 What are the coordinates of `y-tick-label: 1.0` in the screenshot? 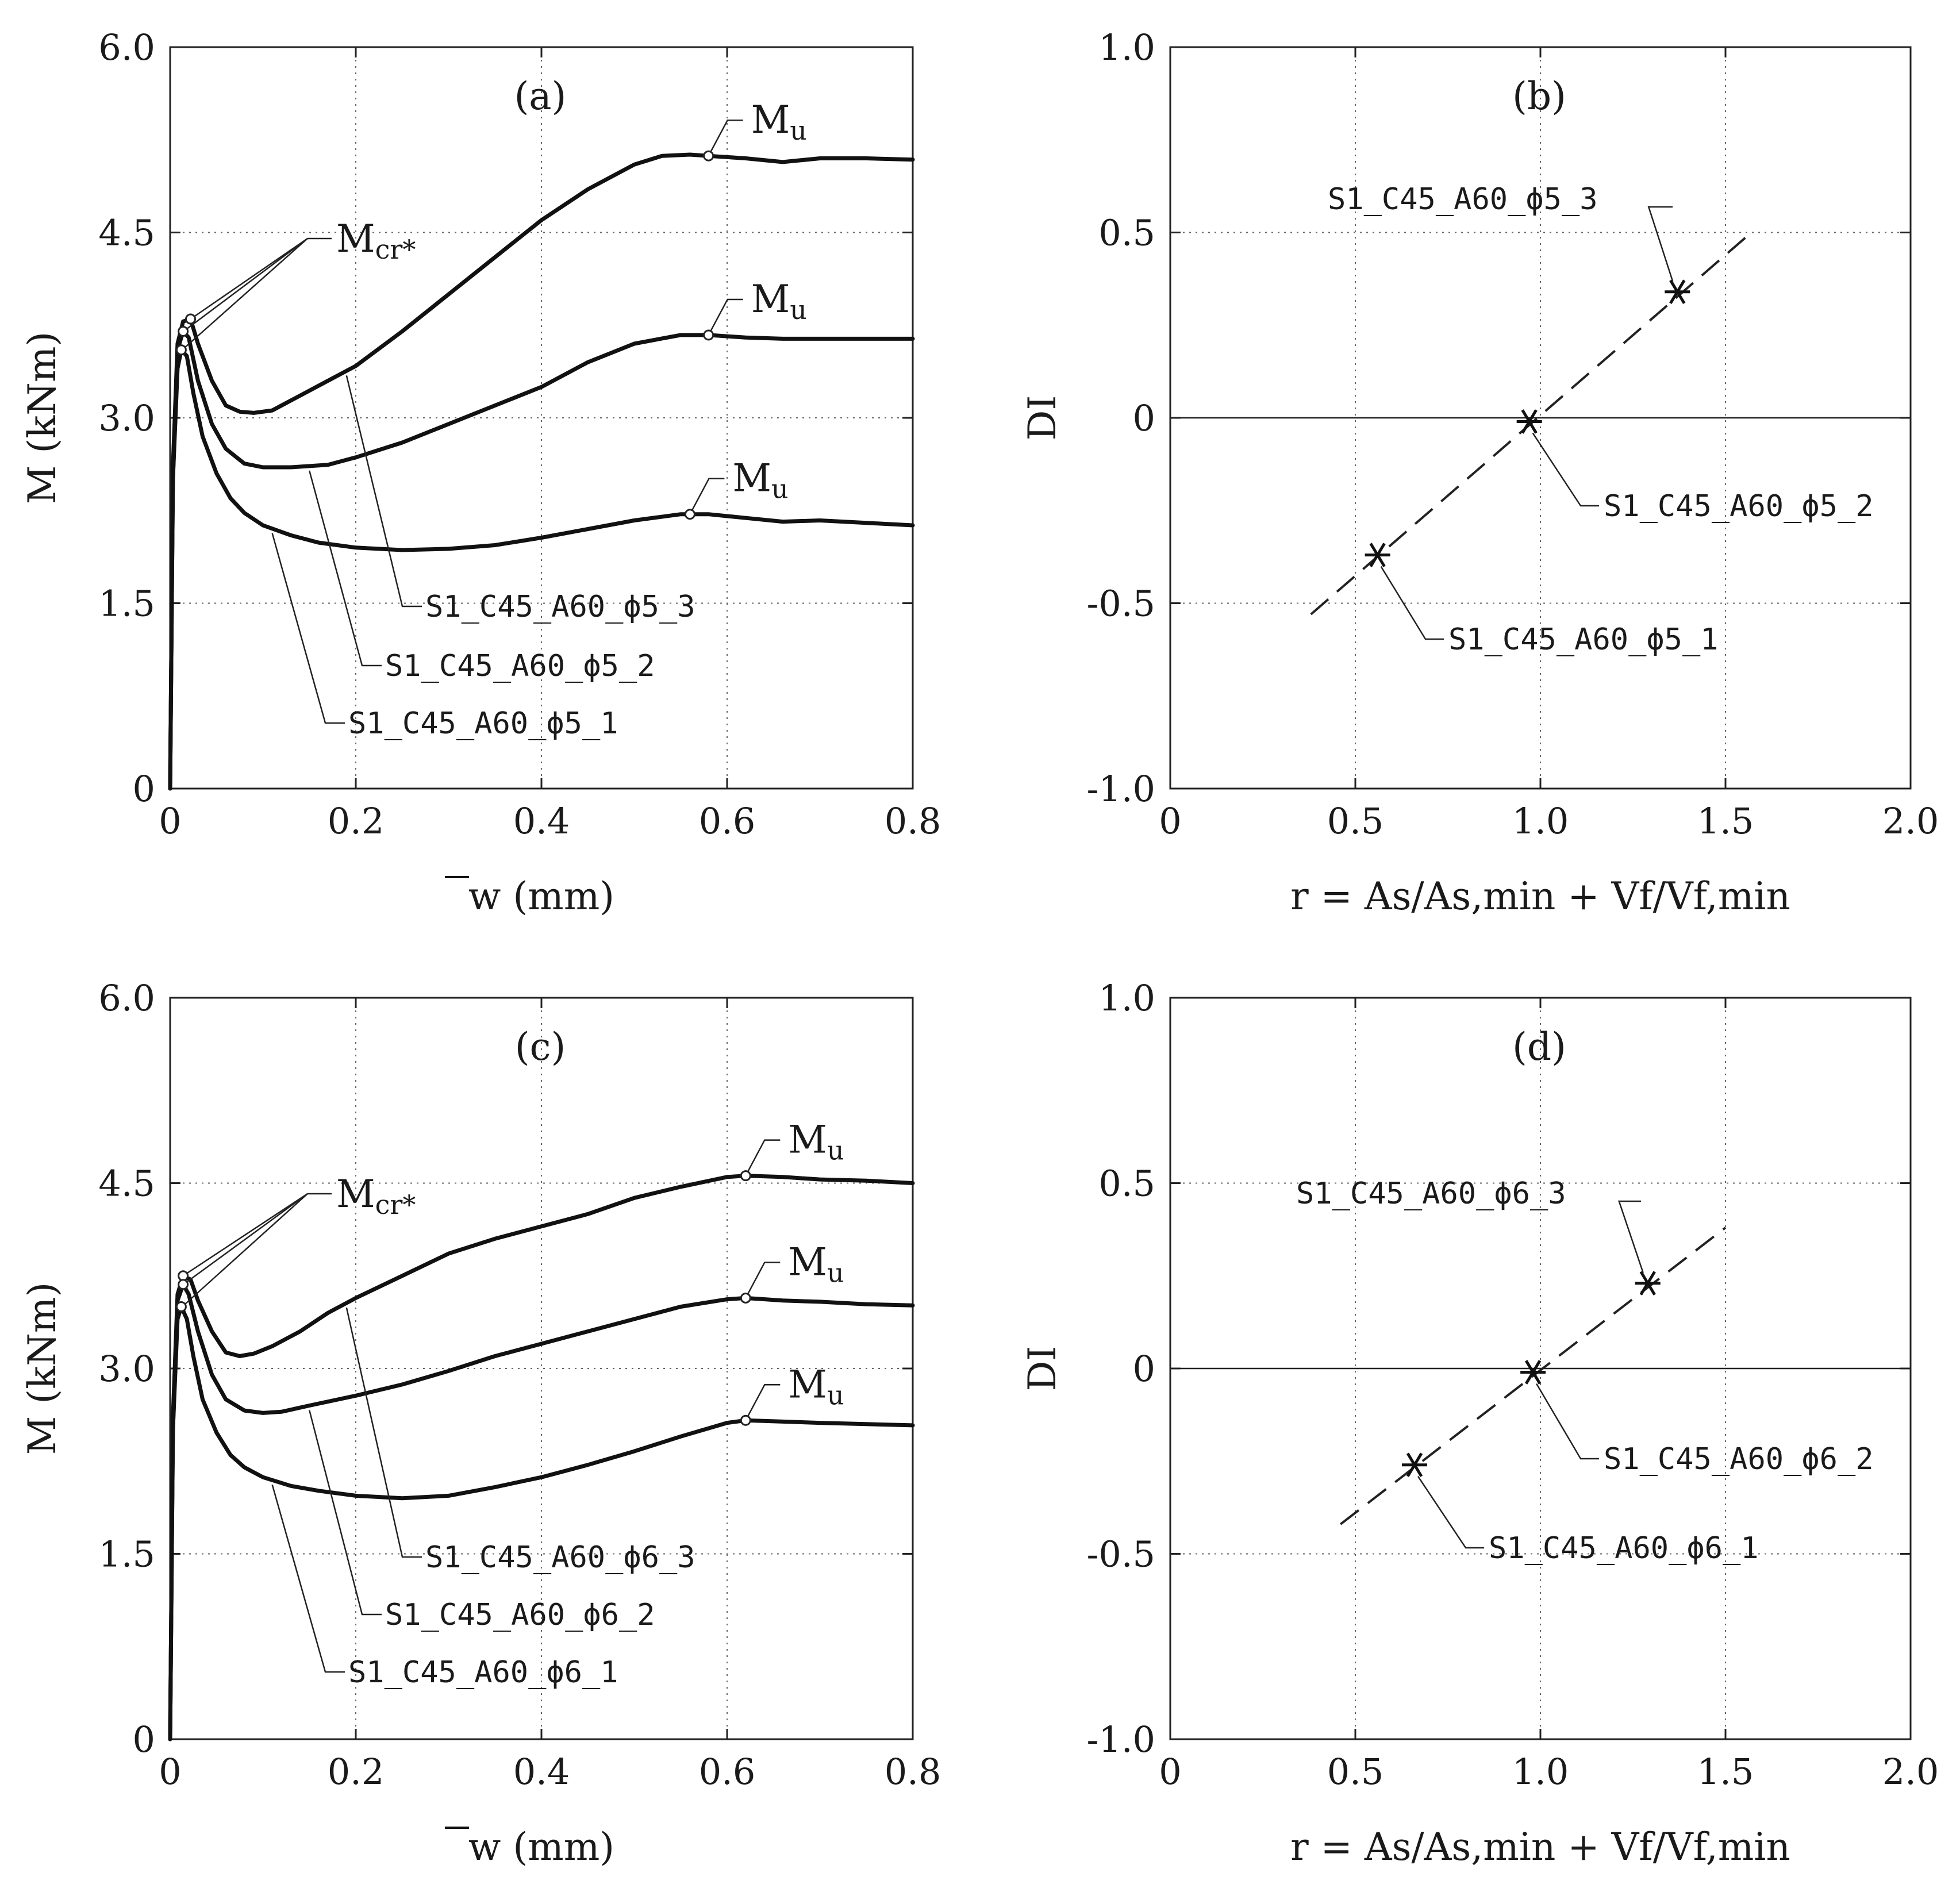 It's located at (1127, 998).